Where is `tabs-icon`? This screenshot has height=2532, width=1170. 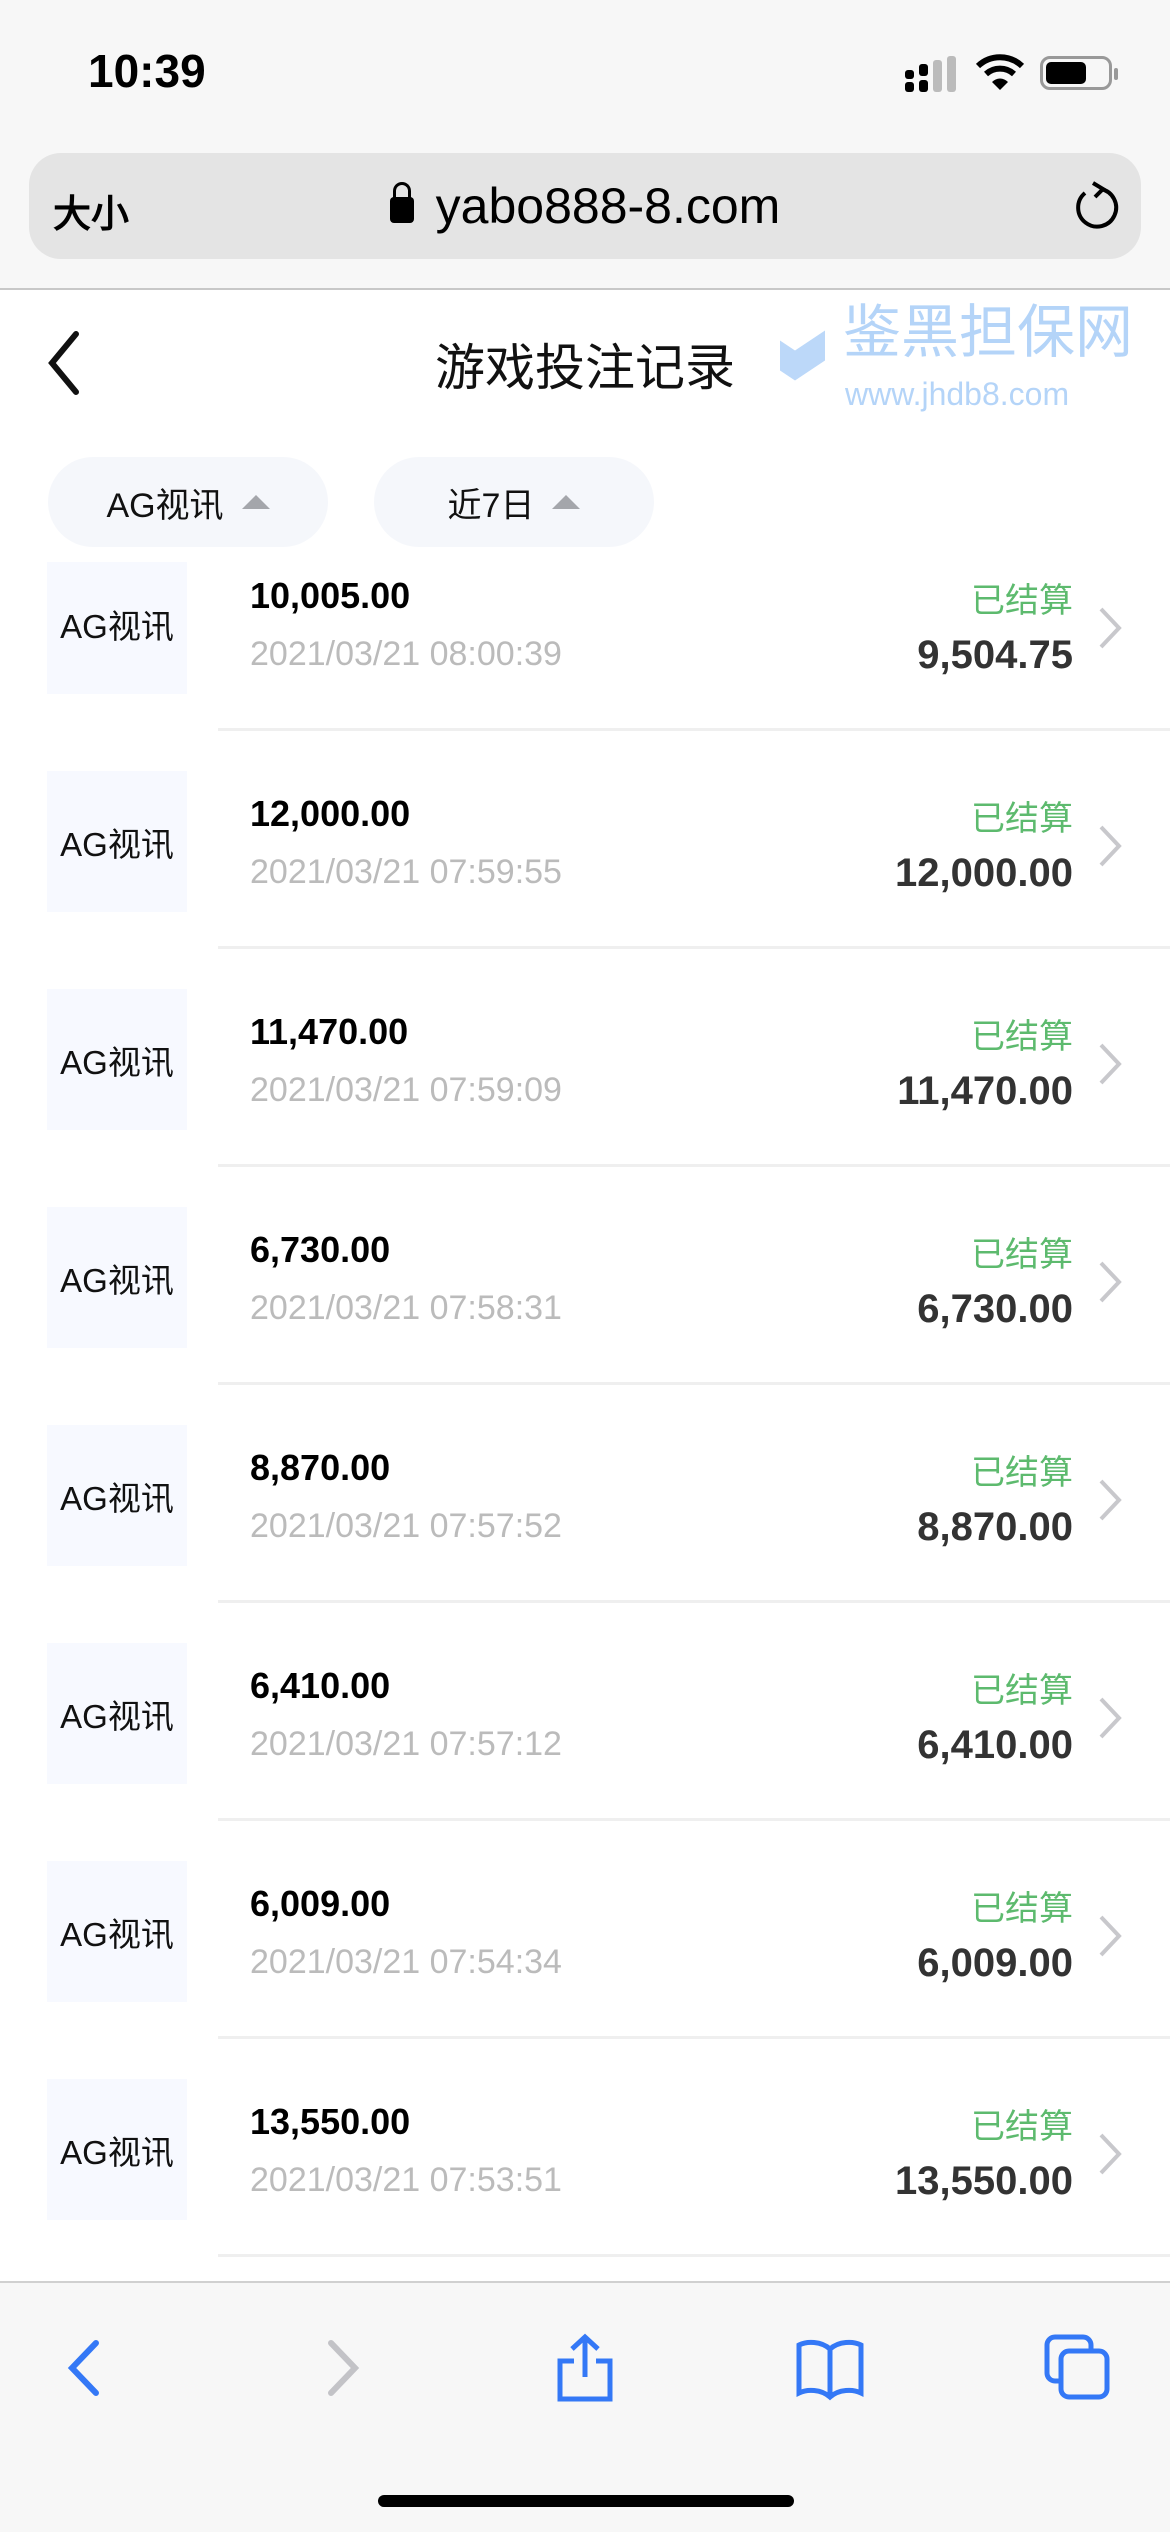
tabs-icon is located at coordinates (1078, 2368).